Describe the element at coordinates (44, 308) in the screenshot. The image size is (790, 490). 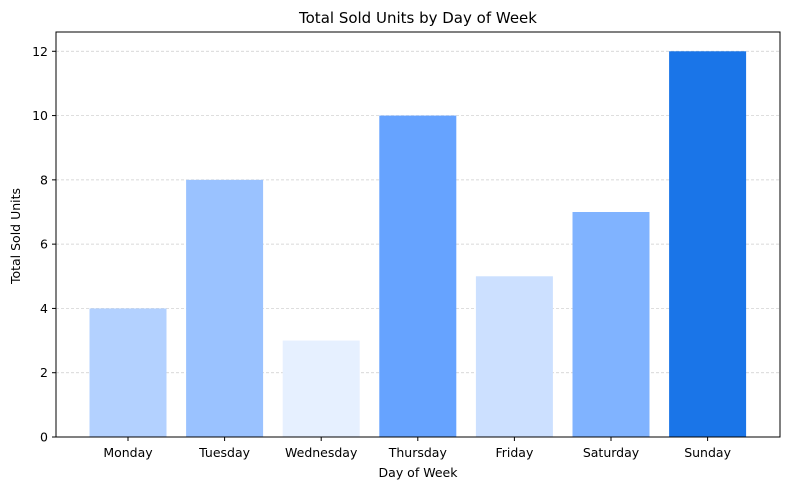
I see `y-tick-label: 4` at that location.